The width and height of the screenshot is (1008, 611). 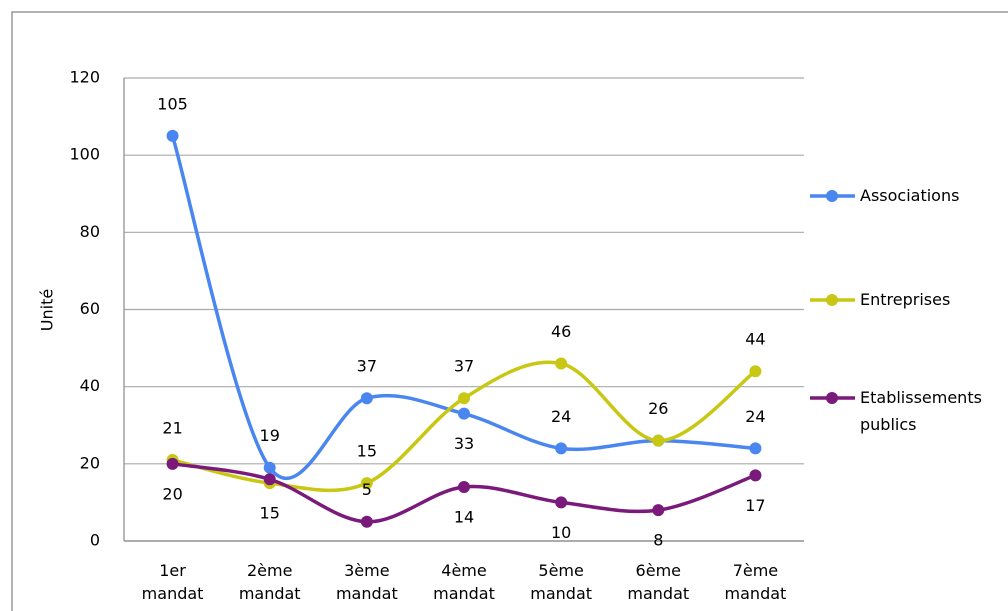 What do you see at coordinates (561, 331) in the screenshot?
I see `data-label: 46` at bounding box center [561, 331].